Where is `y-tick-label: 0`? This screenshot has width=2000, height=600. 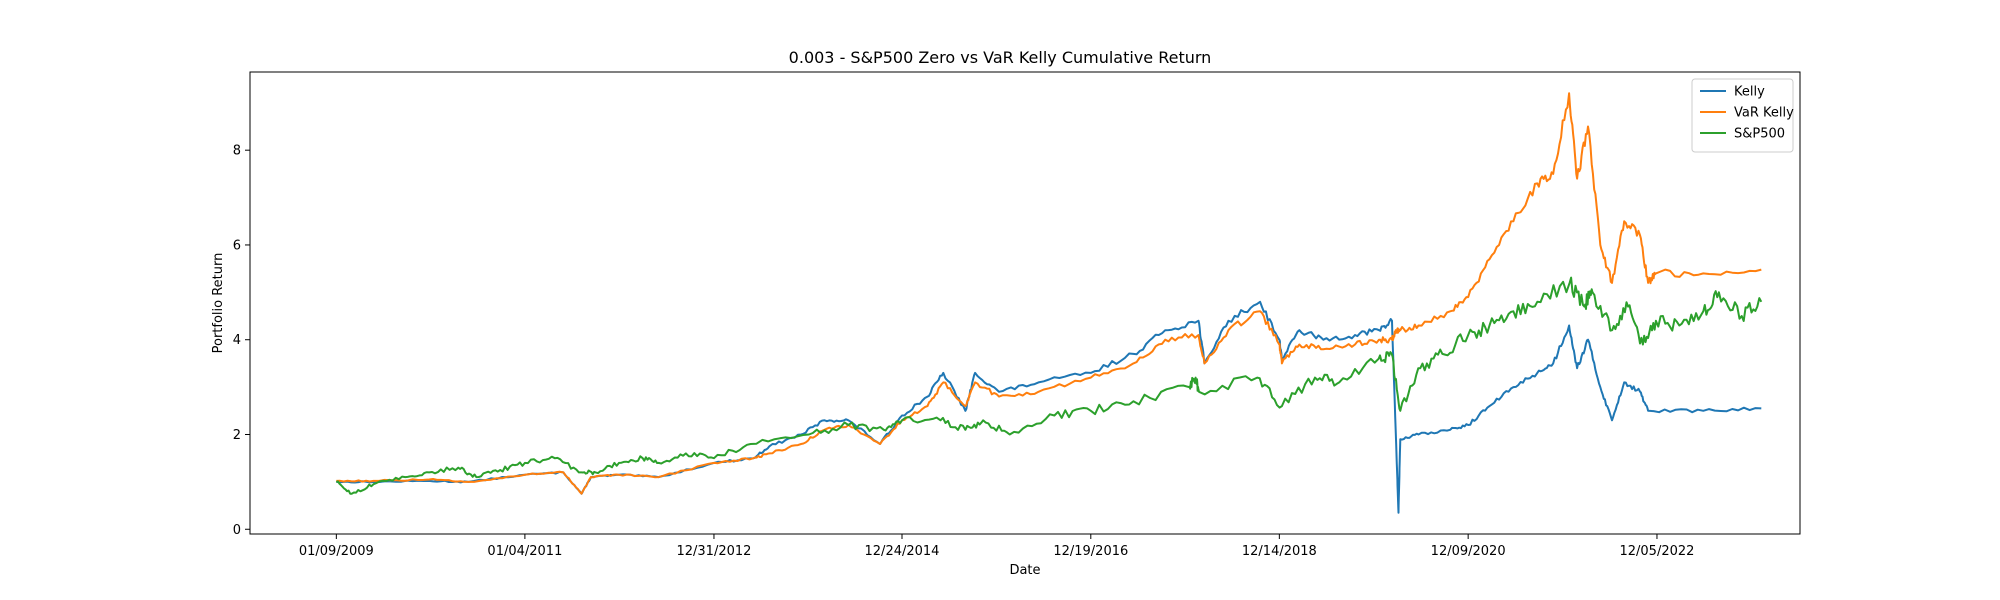 y-tick-label: 0 is located at coordinates (237, 530).